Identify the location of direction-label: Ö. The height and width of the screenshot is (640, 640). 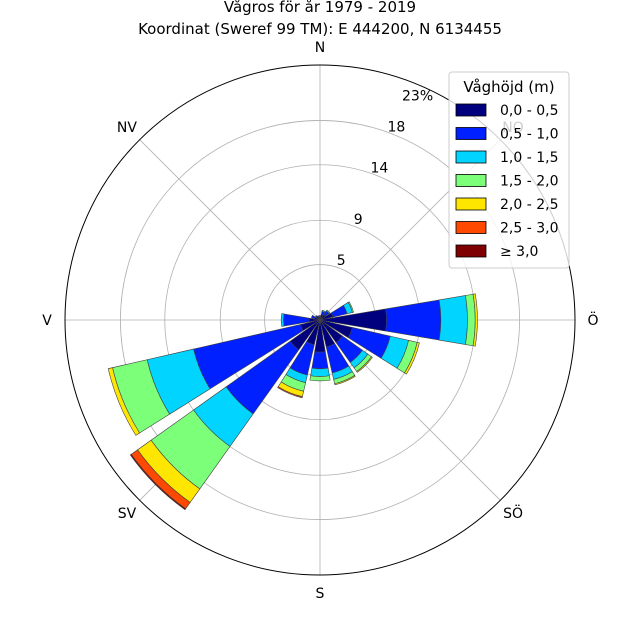
(592, 320).